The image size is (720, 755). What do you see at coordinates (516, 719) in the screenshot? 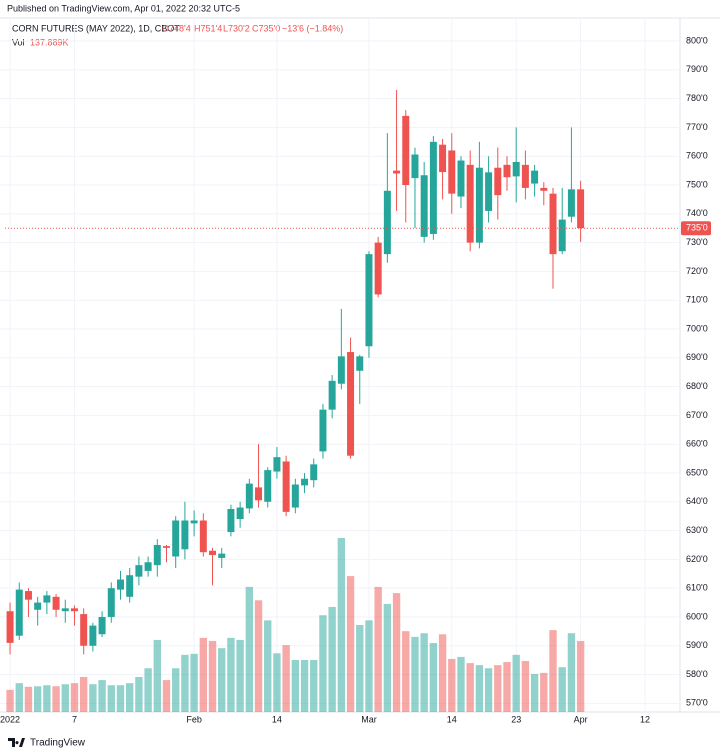
I see `x-tick-label: 23` at bounding box center [516, 719].